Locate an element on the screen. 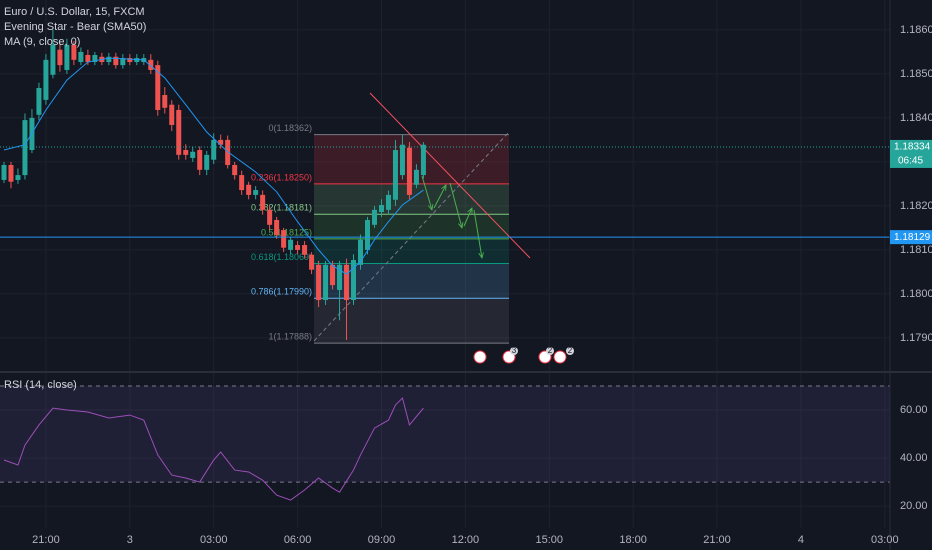  fib-trend-line is located at coordinates (411, 236).